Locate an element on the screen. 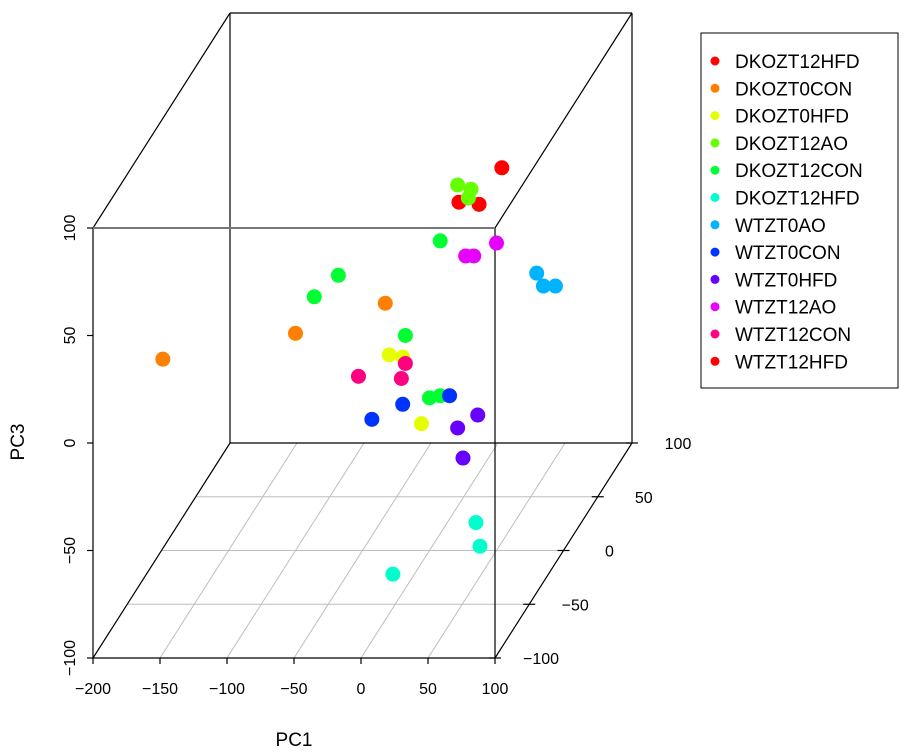 The width and height of the screenshot is (906, 756). legend-label: WTZT0HFD is located at coordinates (786, 280).